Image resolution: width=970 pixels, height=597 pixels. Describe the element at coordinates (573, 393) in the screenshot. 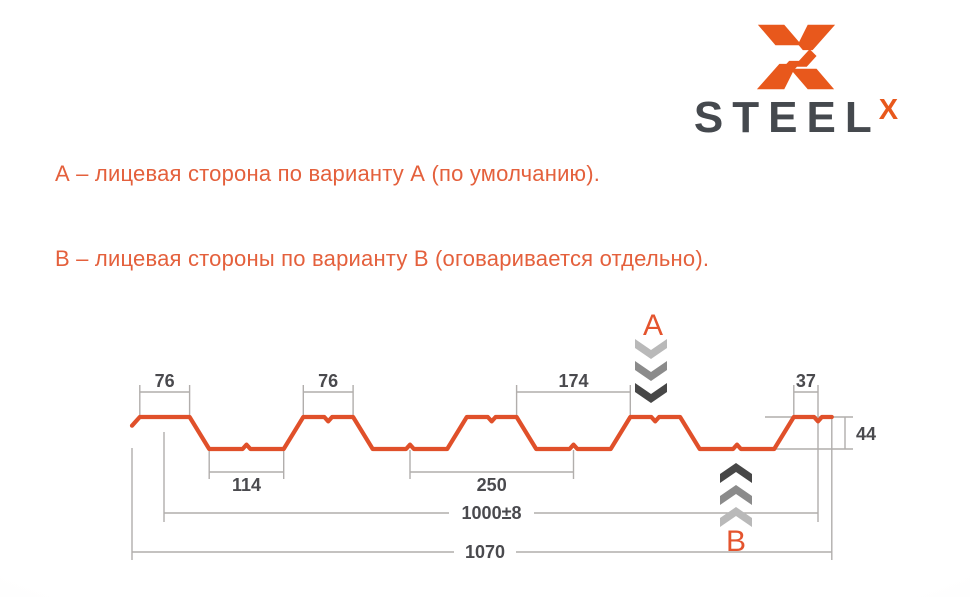

I see `top-gap-dimension: 174` at that location.